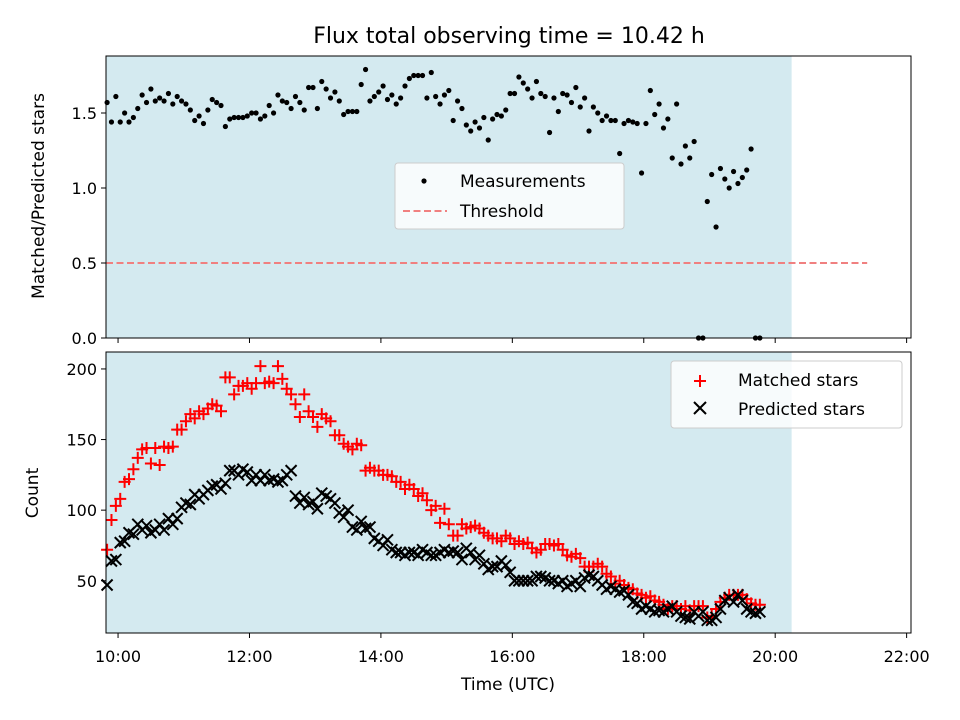 The width and height of the screenshot is (960, 720). I want to click on x-tick-label: 12:00, so click(249, 656).